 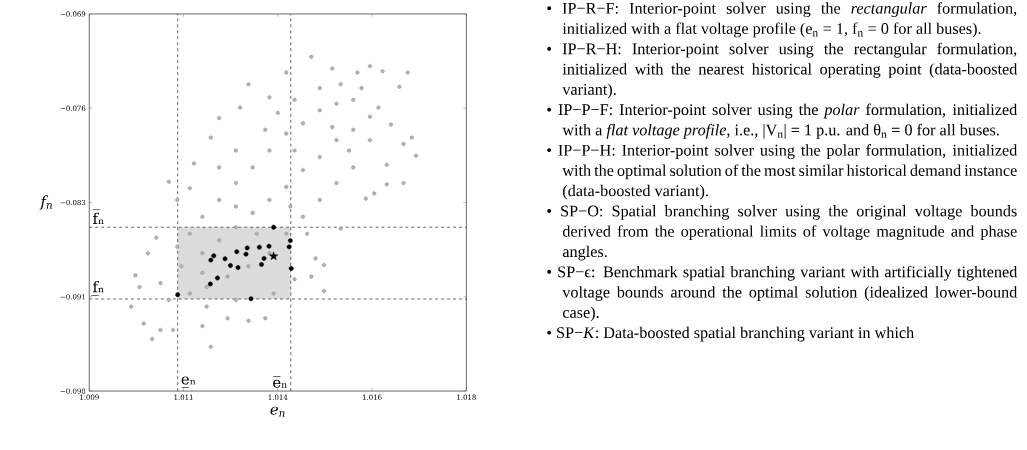 What do you see at coordinates (188, 382) in the screenshot?
I see `ref-line-label: e̲ₙ` at bounding box center [188, 382].